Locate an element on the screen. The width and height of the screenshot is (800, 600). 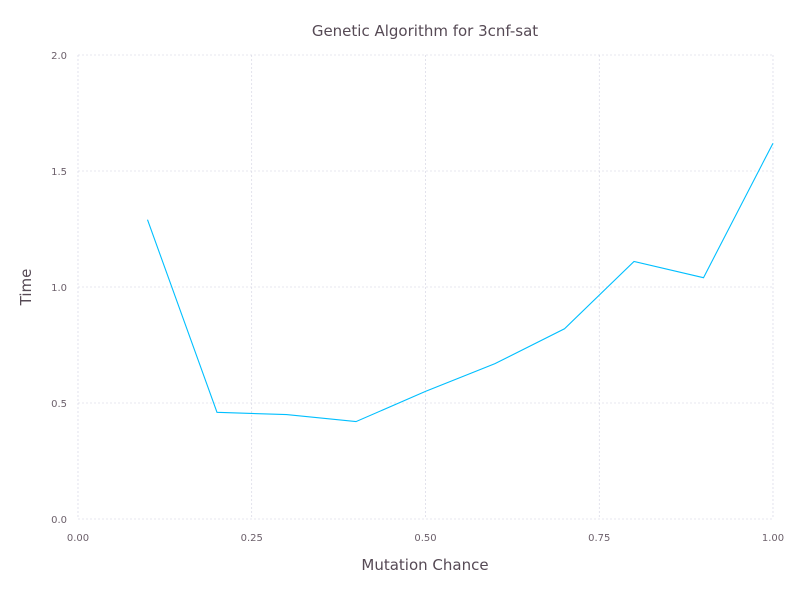
x-axis-label: Mutation Chance is located at coordinates (424, 565).